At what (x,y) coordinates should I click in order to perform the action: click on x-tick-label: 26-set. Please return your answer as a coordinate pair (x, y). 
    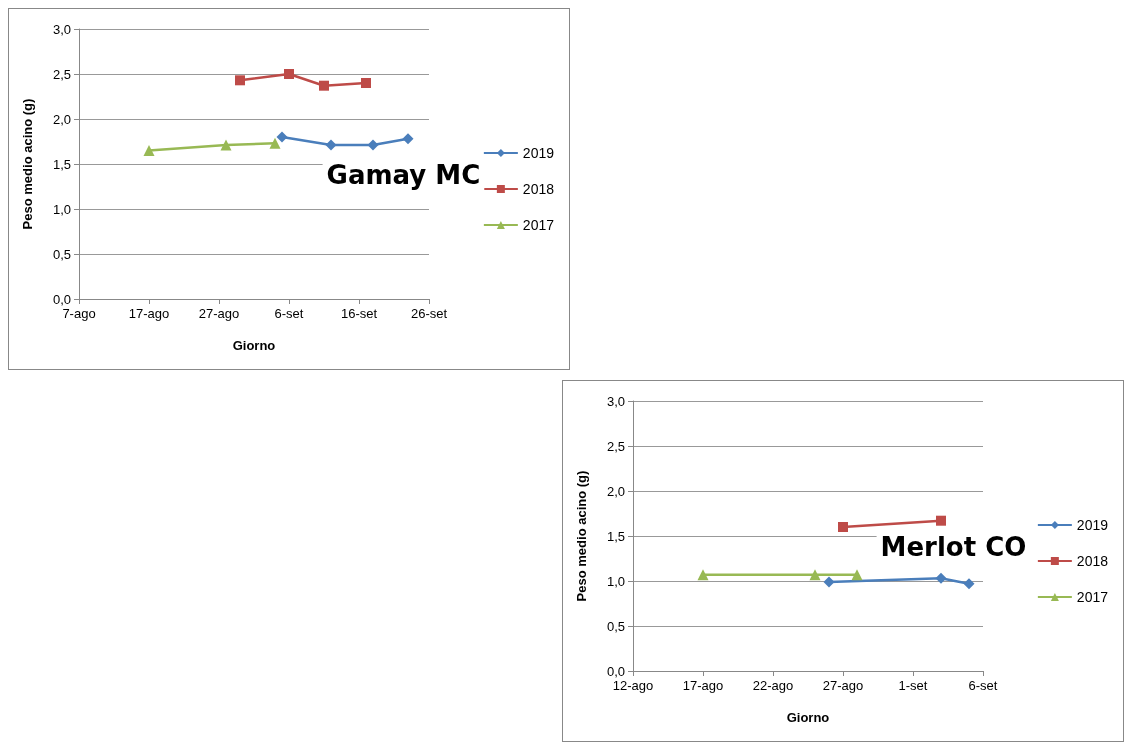
    Looking at the image, I should click on (429, 313).